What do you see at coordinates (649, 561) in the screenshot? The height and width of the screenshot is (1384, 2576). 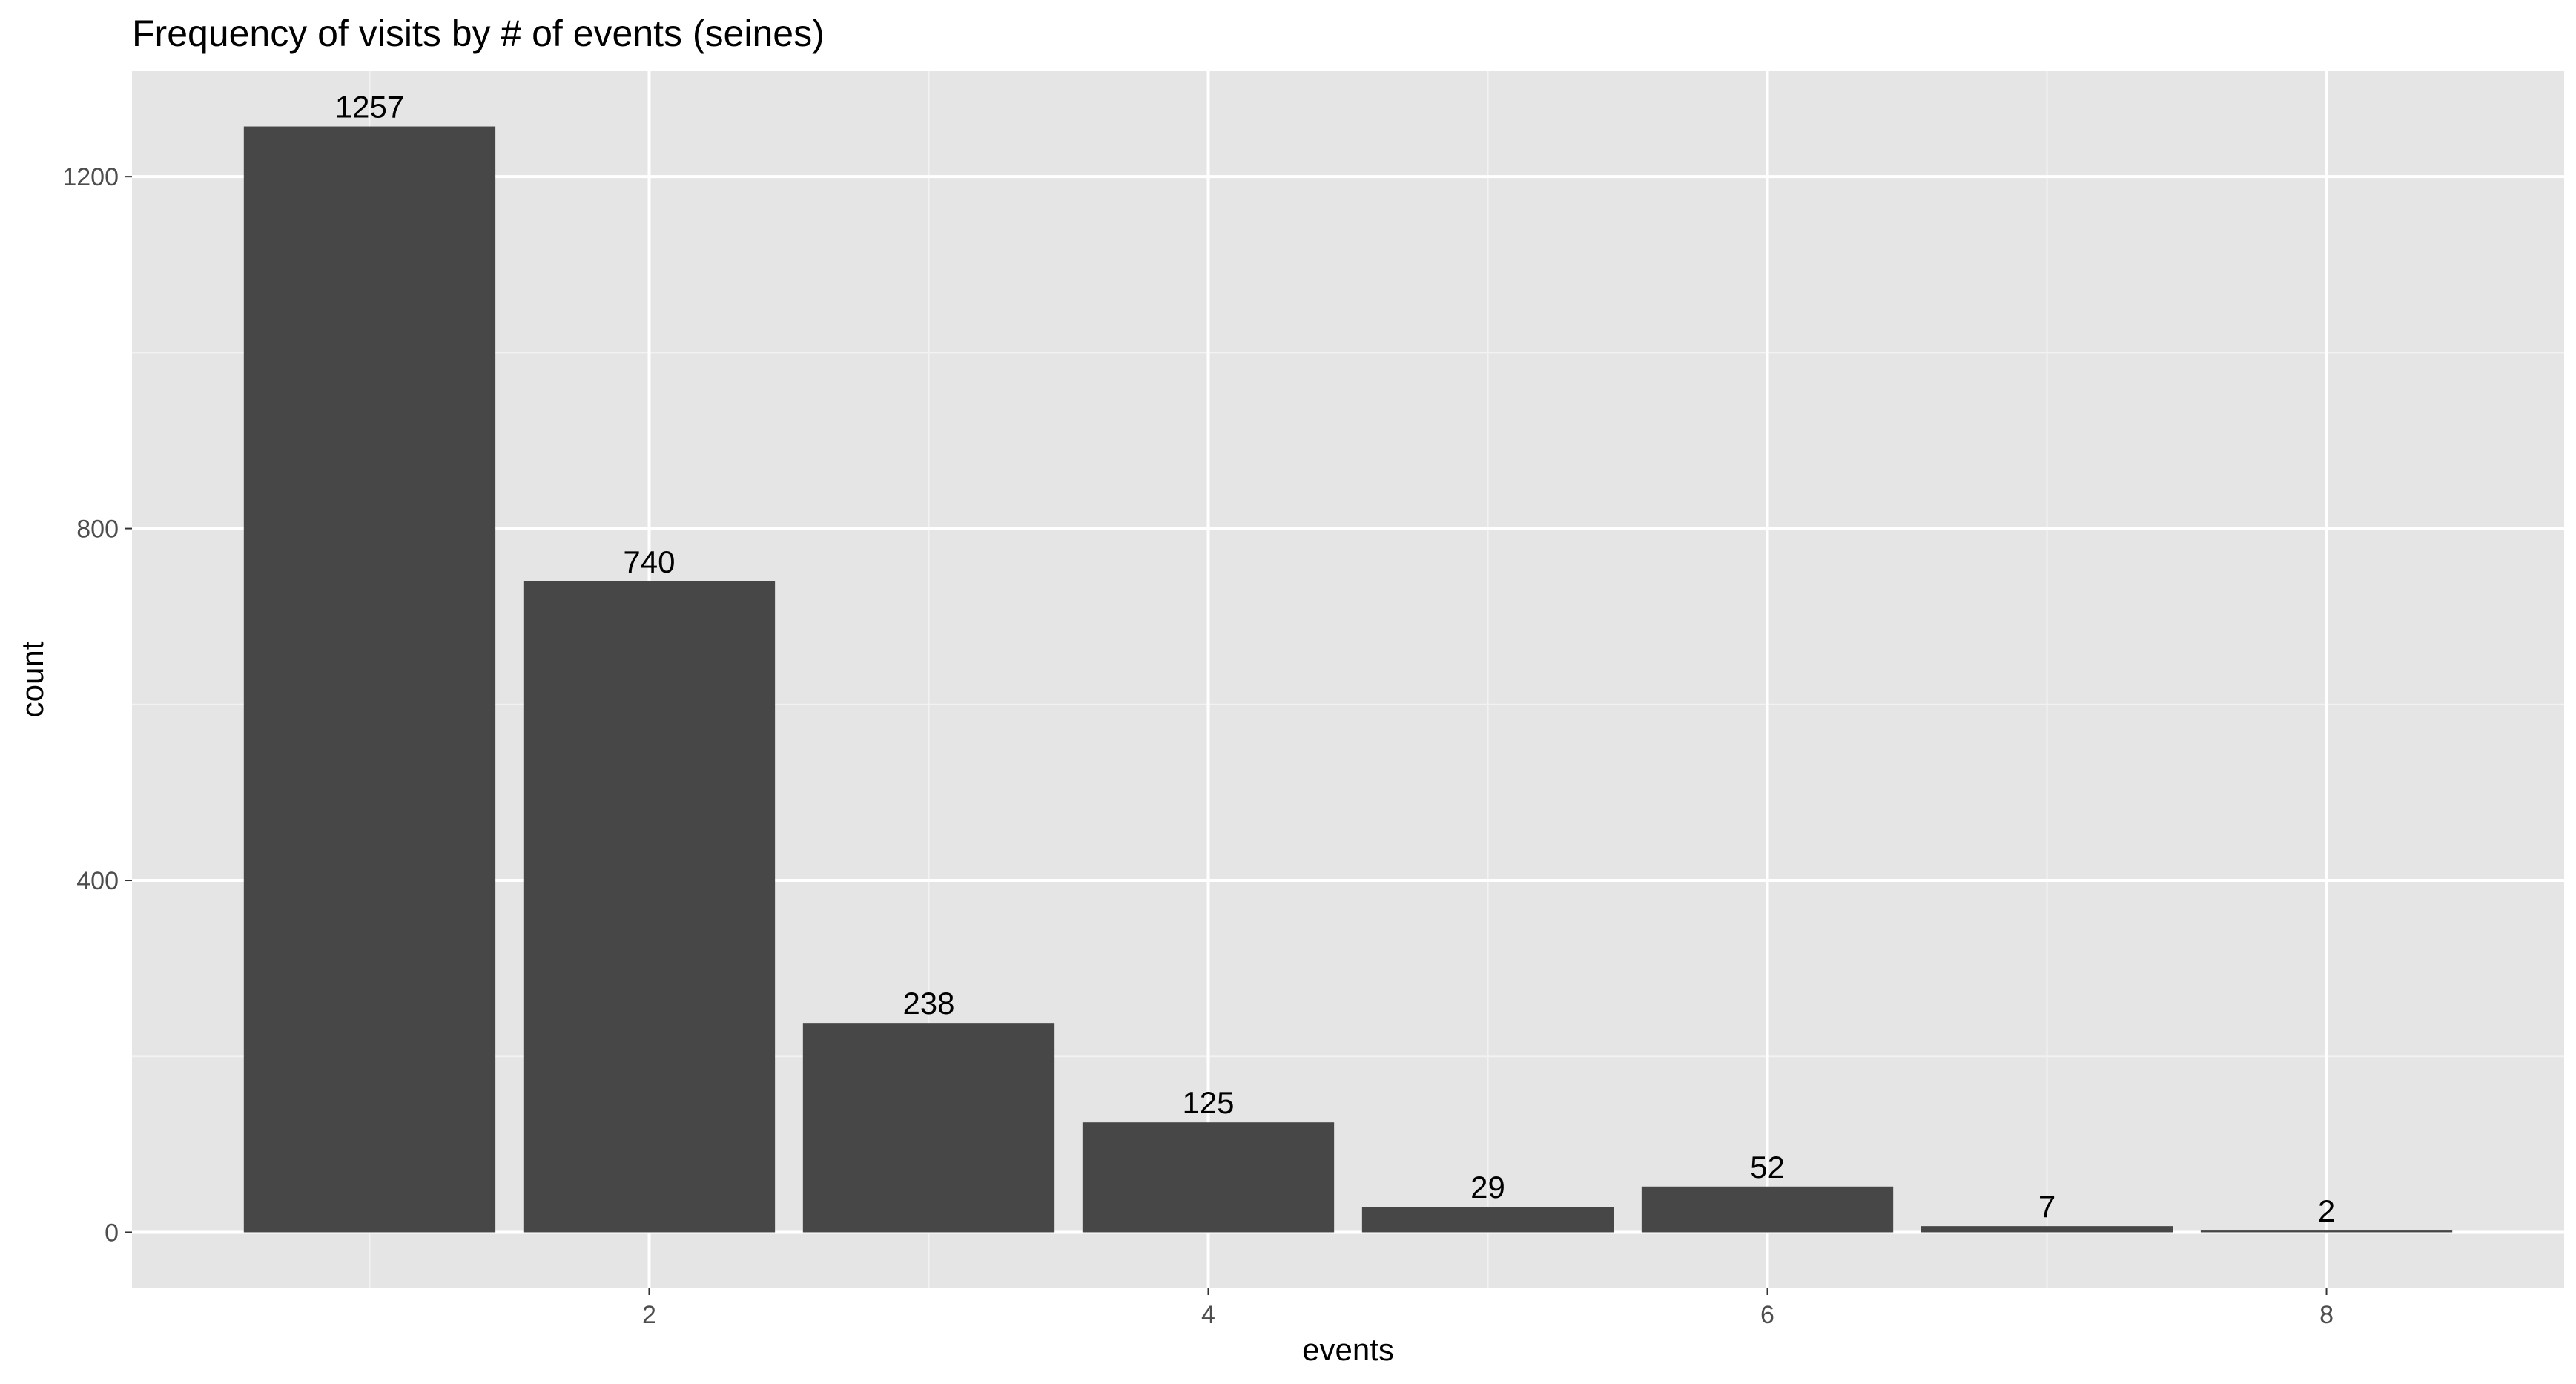 I see `bar-value-label: 740` at bounding box center [649, 561].